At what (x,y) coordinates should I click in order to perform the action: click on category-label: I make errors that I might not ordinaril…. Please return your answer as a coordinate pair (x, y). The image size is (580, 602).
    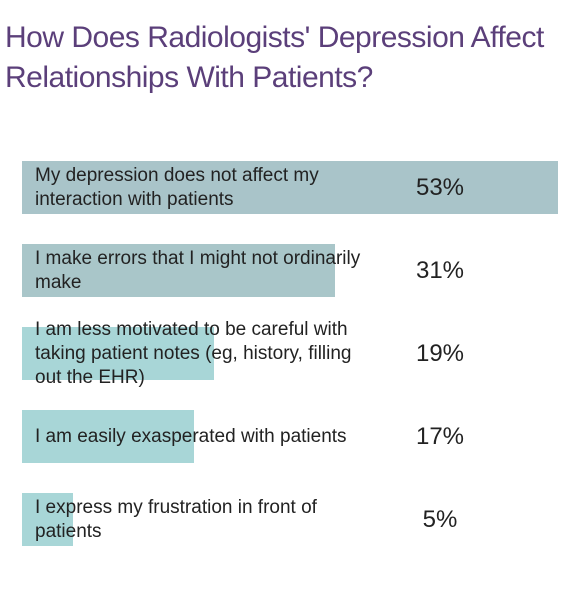
    Looking at the image, I should click on (198, 270).